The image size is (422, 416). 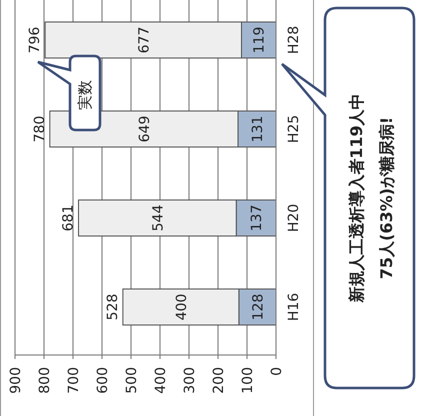 I want to click on x-tick-label: 0, so click(x=277, y=371).